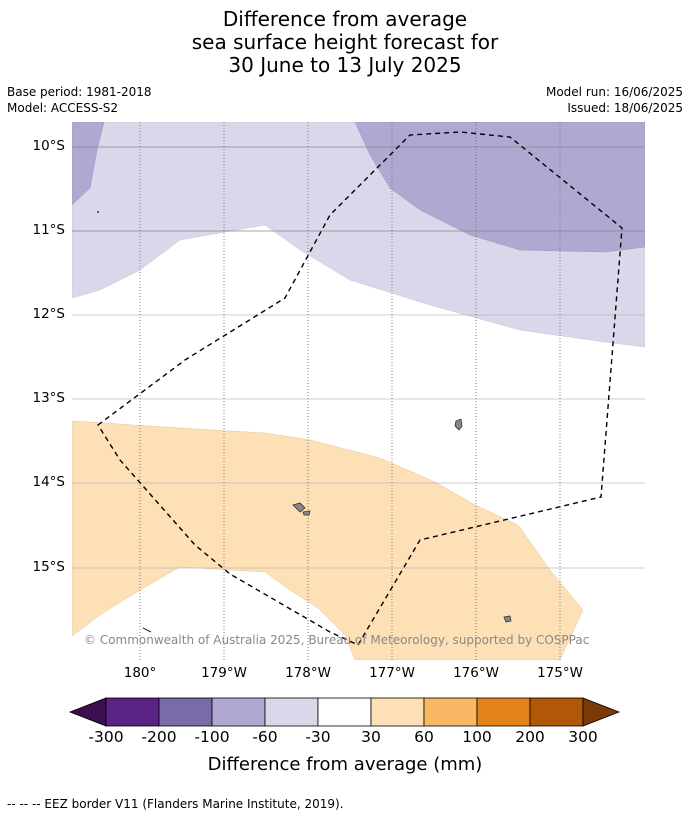 This screenshot has height=816, width=690. I want to click on colorbar-label-neg100: -100, so click(212, 737).